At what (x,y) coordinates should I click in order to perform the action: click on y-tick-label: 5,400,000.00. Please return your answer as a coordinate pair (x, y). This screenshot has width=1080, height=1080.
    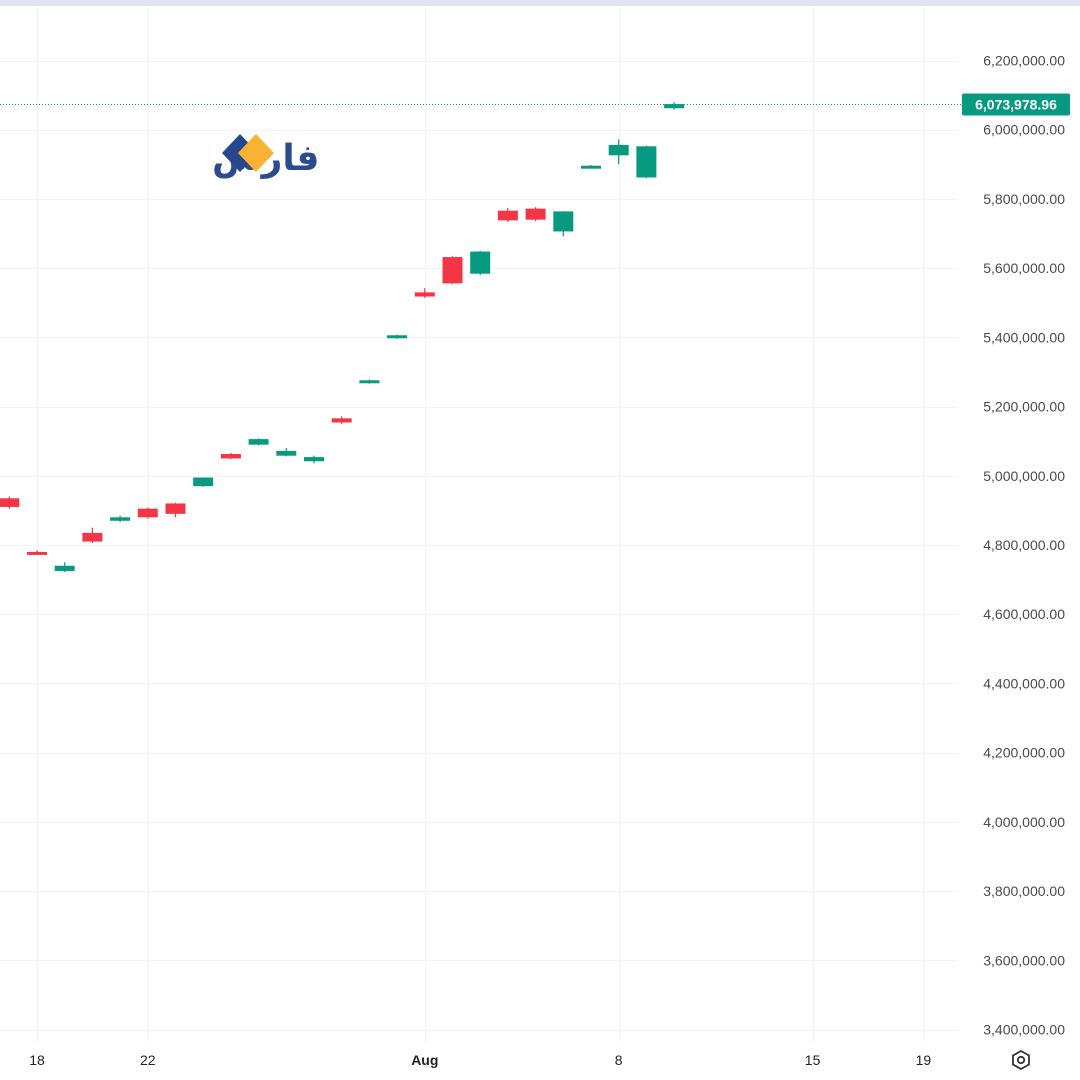
    Looking at the image, I should click on (1024, 337).